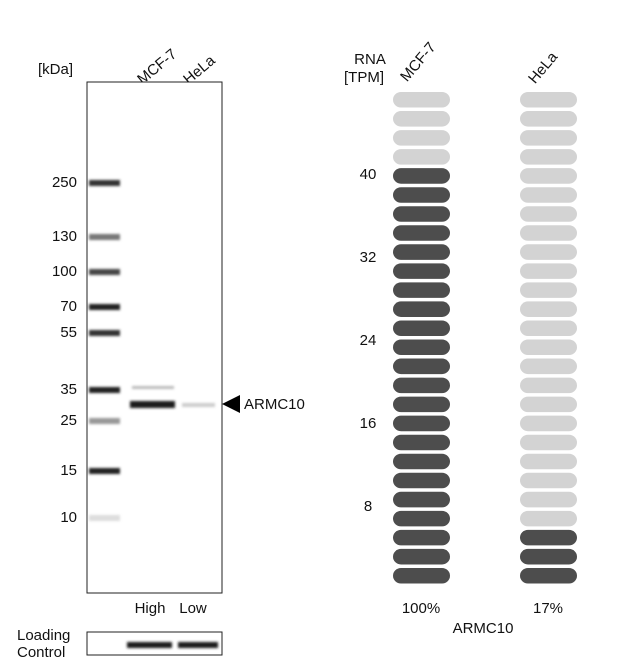 The height and width of the screenshot is (664, 640). I want to click on tpm-tick-label: 32, so click(368, 257).